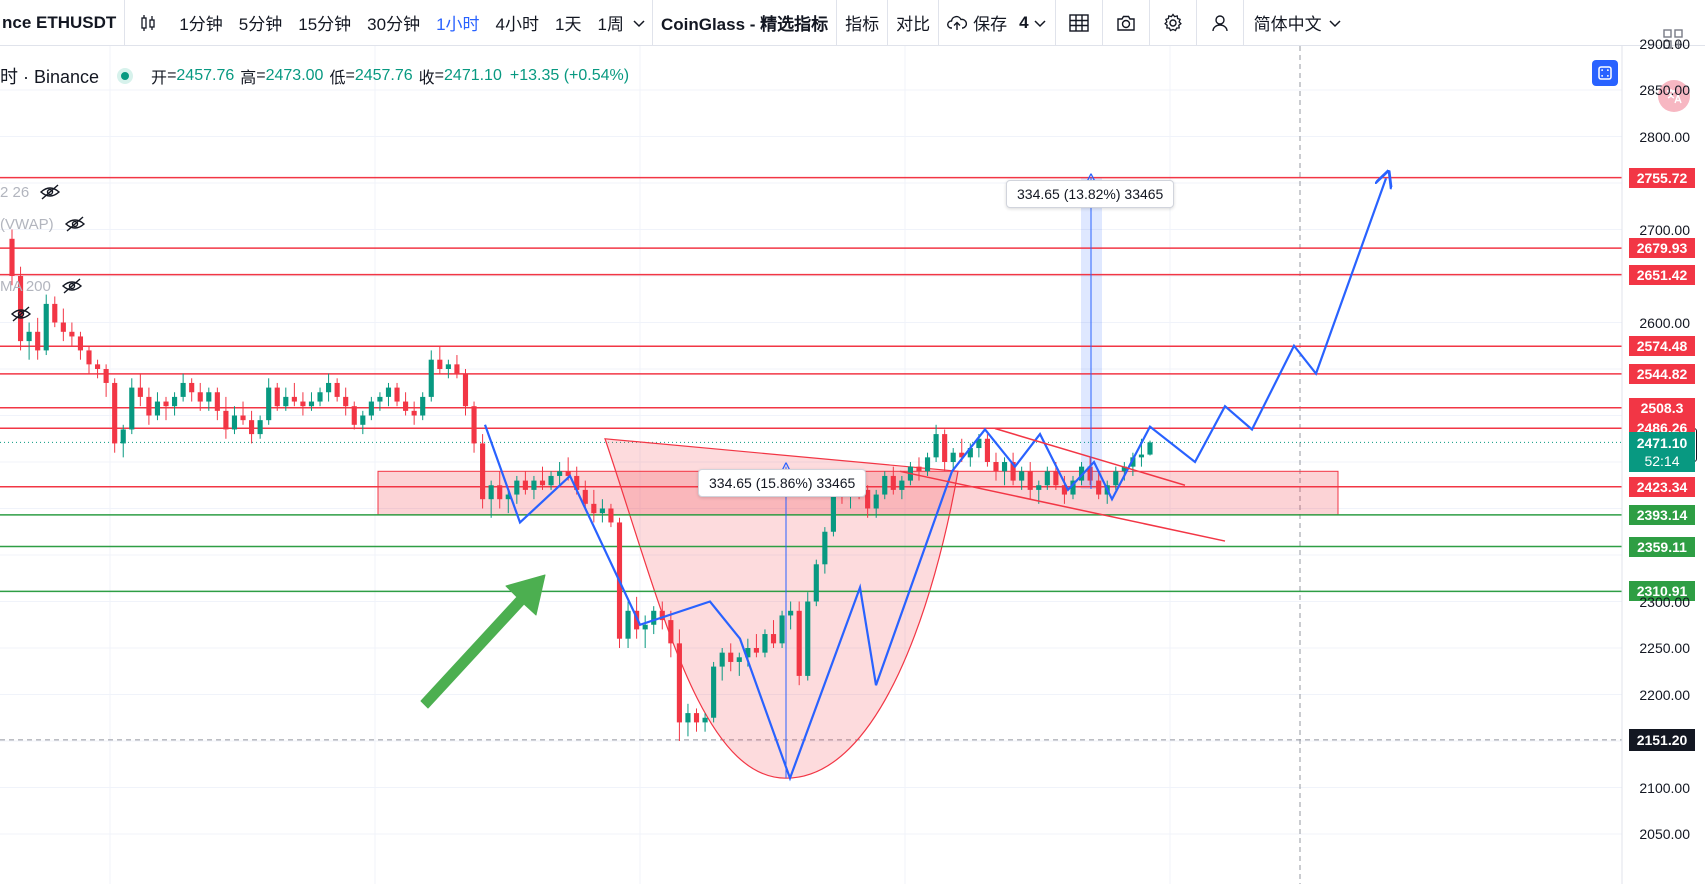 The width and height of the screenshot is (1705, 884). Describe the element at coordinates (1662, 461) in the screenshot. I see `bar-countdown: 52:14` at that location.